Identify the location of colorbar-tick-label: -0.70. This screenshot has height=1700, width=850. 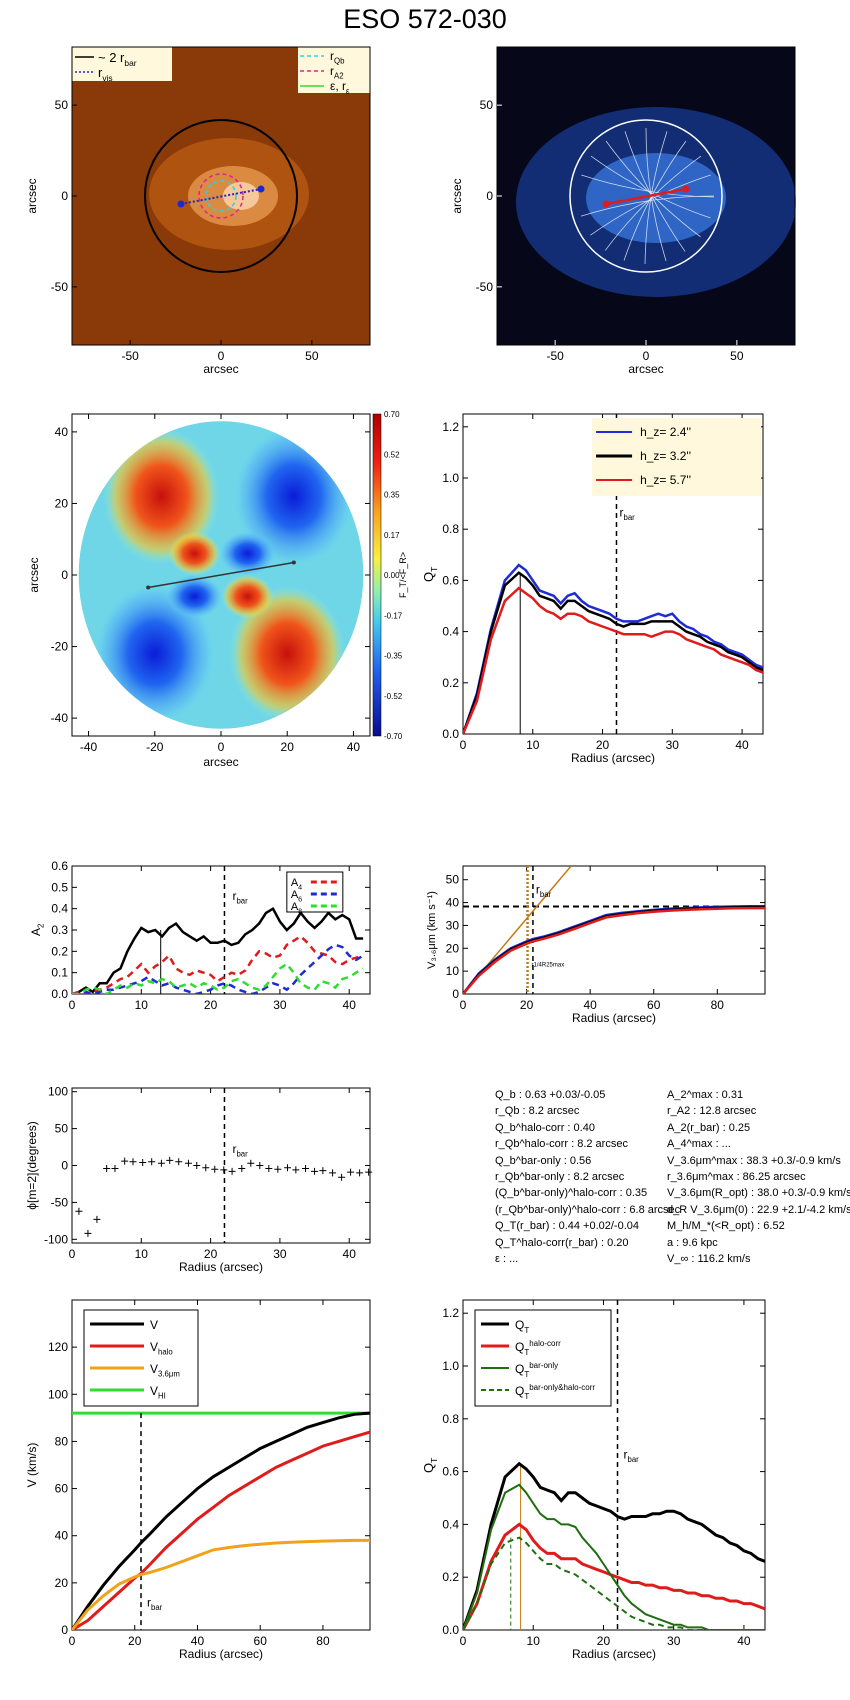
(393, 736).